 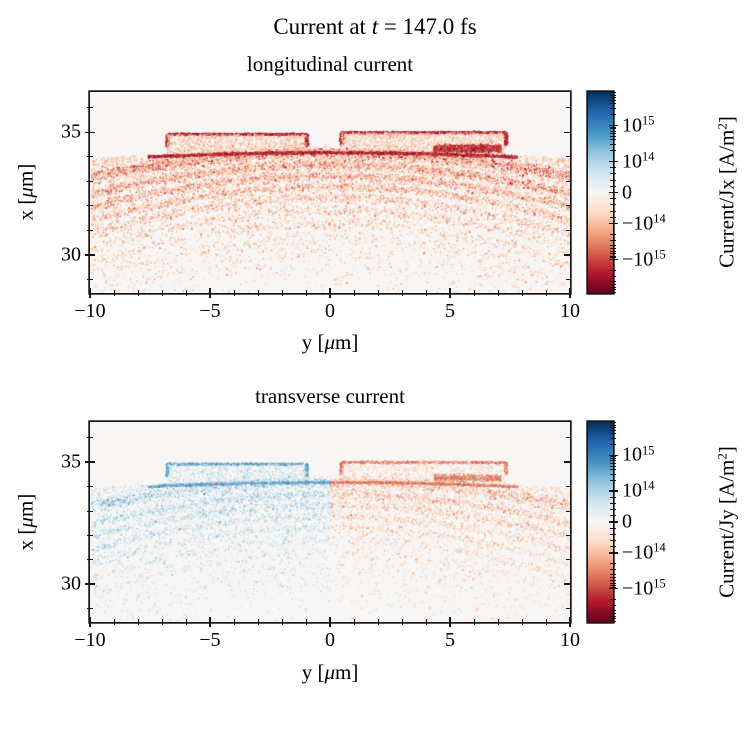 I want to click on colorbar-transverse, so click(x=600, y=522).